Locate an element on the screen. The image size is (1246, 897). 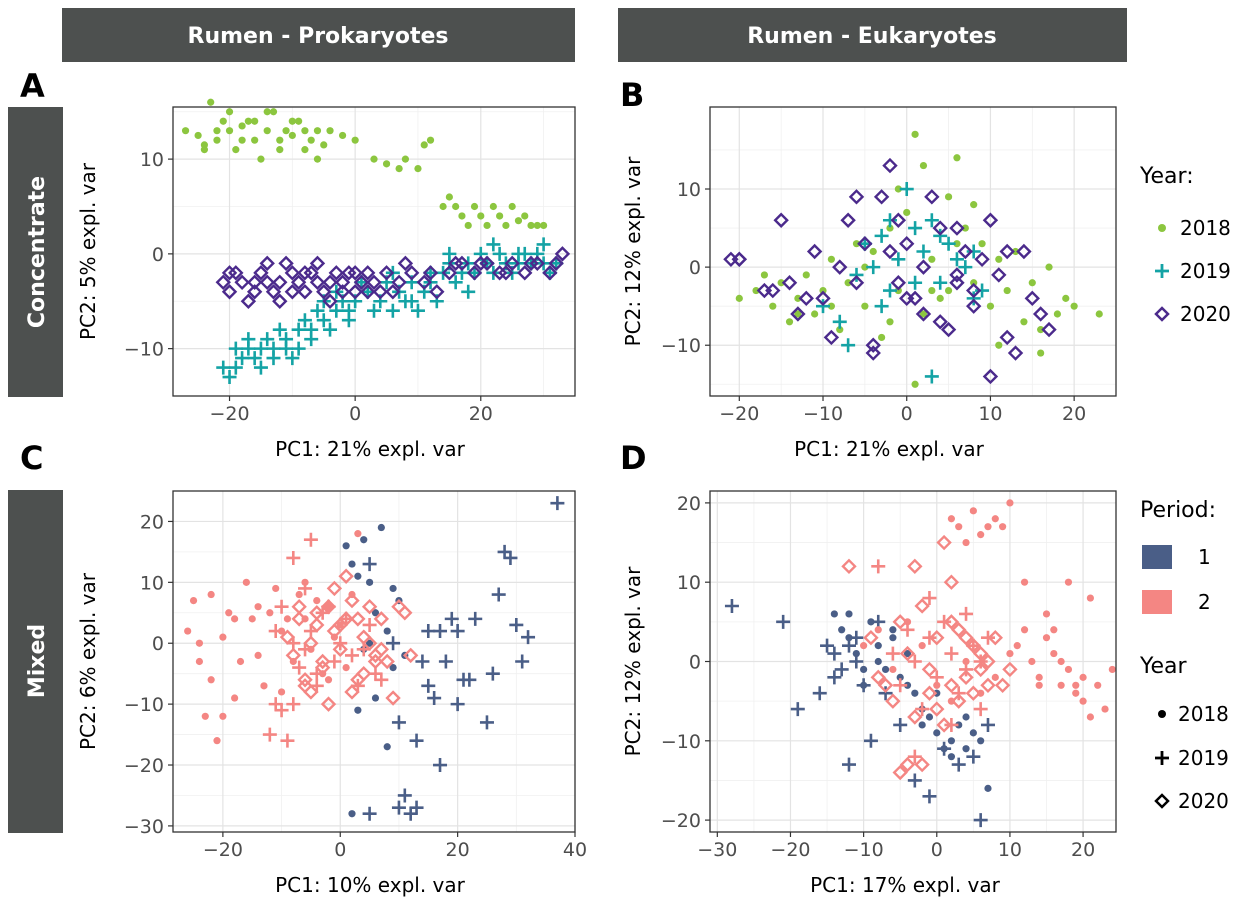
legend-year-2018: 2018 is located at coordinates (1203, 714).